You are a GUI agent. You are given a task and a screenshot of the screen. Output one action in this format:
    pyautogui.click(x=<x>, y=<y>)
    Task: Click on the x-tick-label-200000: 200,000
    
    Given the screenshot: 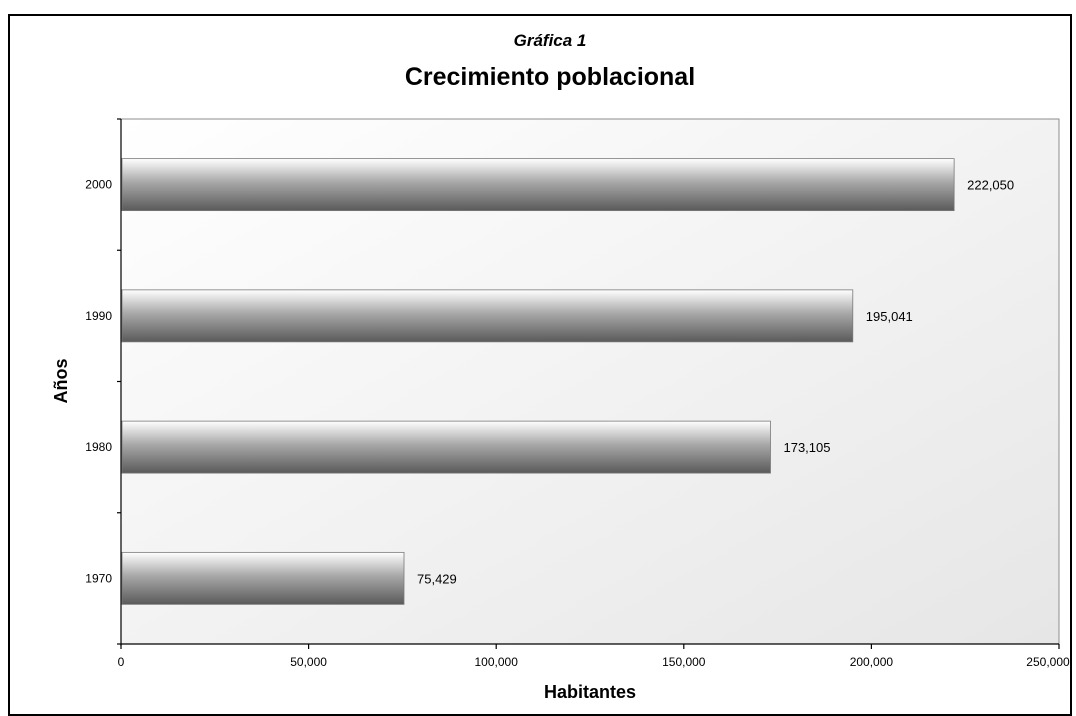 What is the action you would take?
    pyautogui.click(x=872, y=662)
    